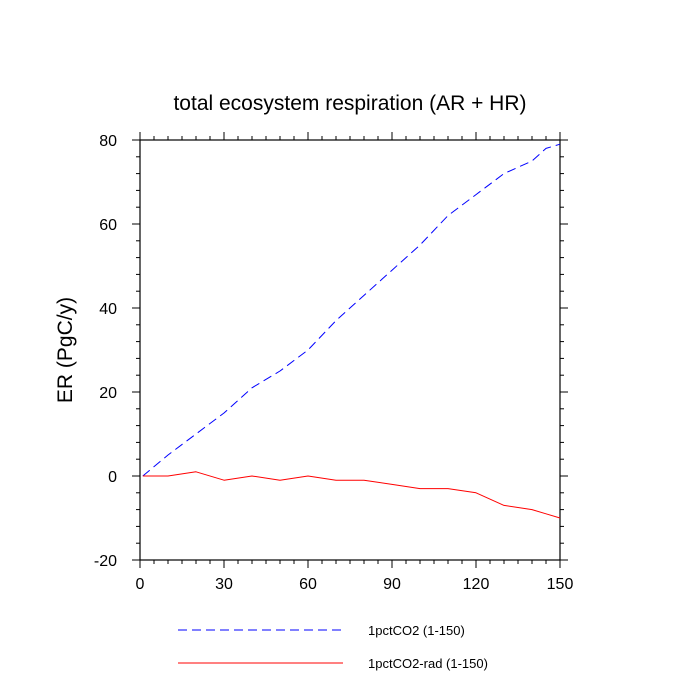  Describe the element at coordinates (416, 630) in the screenshot. I see `legend-label-1: 1pctCO2 (1-150)` at that location.